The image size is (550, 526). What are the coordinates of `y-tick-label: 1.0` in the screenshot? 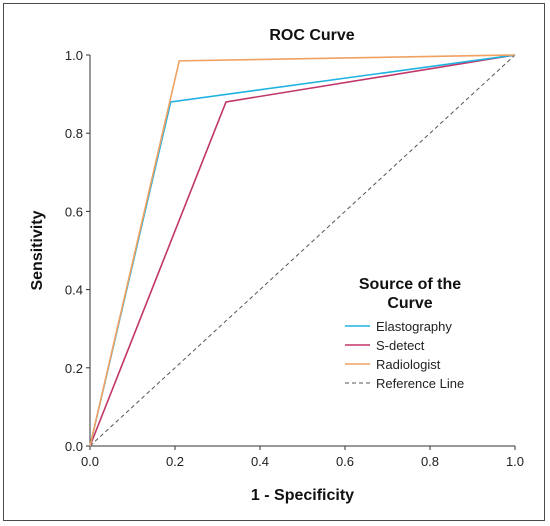 It's located at (74, 55).